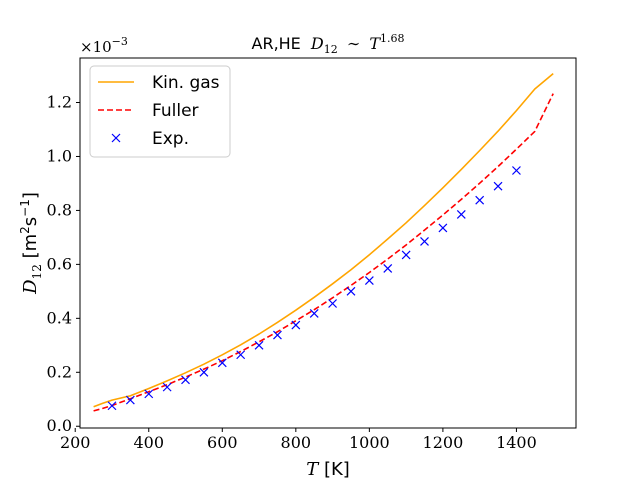 The width and height of the screenshot is (640, 485). I want to click on y-tick-label: 0.4, so click(59, 317).